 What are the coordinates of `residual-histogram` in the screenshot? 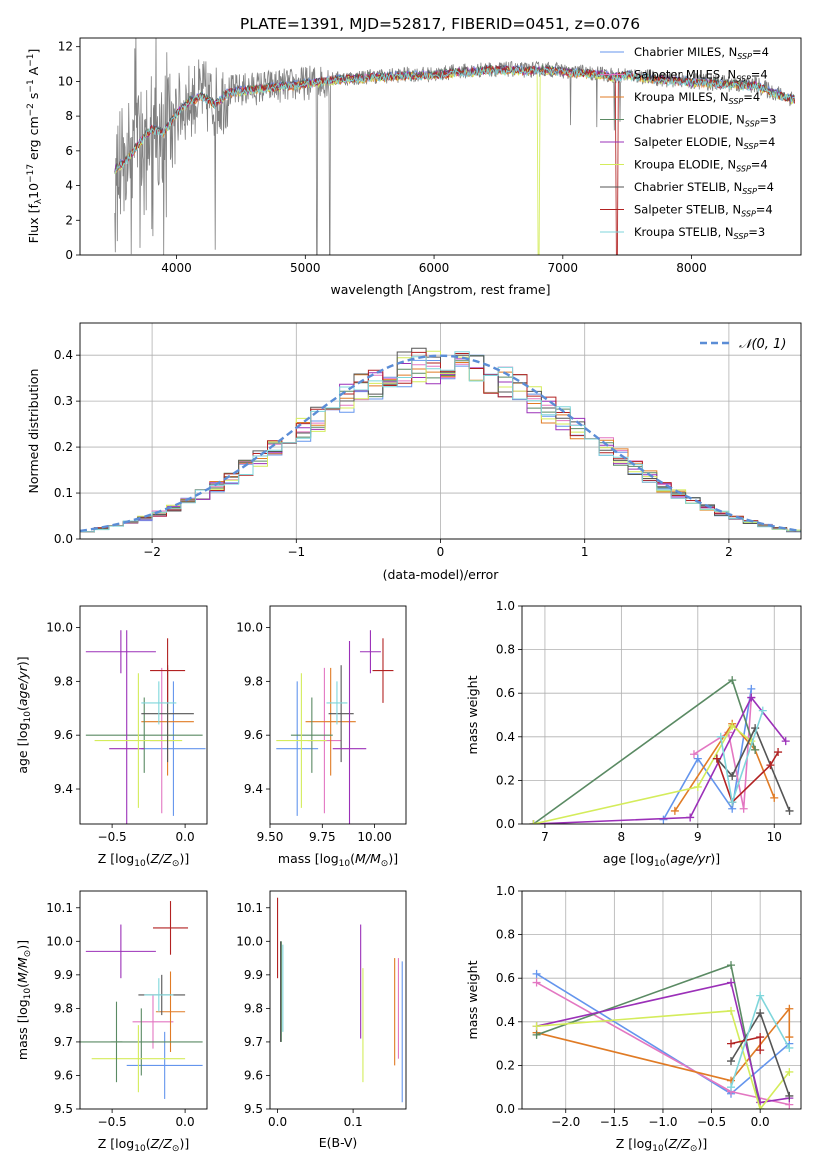 It's located at (440, 442).